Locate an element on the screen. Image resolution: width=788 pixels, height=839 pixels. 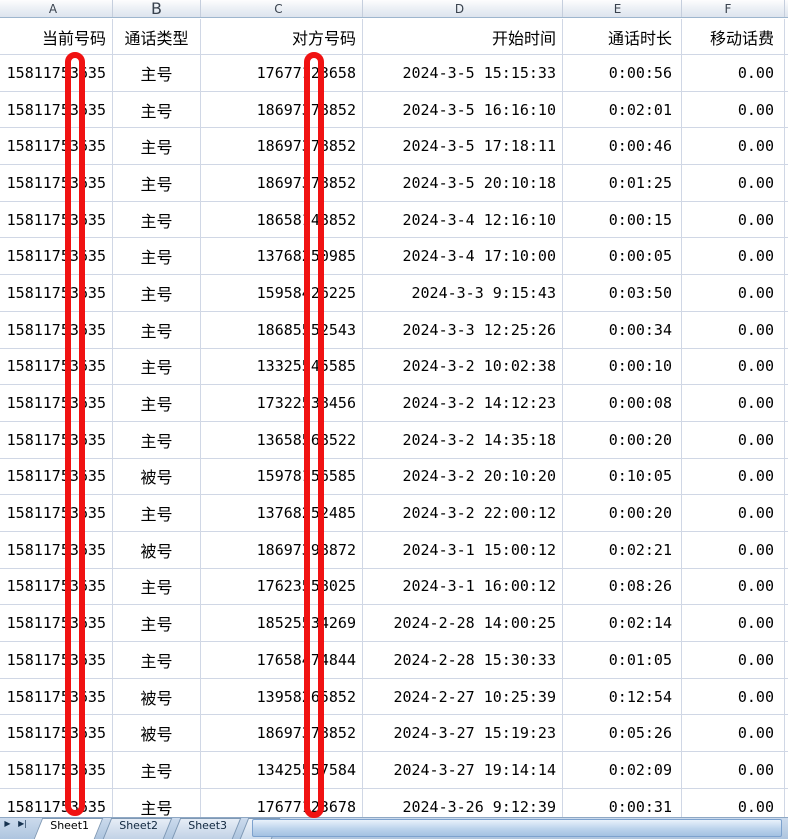
cell-start-time: 2024-2-28 14:00:25 is located at coordinates (463, 623).